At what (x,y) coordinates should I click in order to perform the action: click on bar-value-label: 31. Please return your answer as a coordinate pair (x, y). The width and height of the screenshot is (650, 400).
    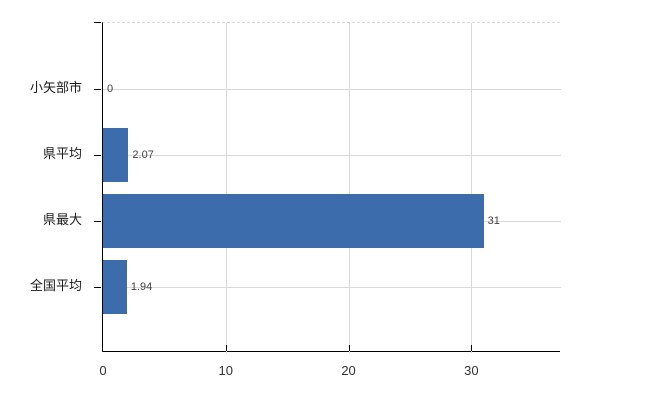
    Looking at the image, I should click on (493, 221).